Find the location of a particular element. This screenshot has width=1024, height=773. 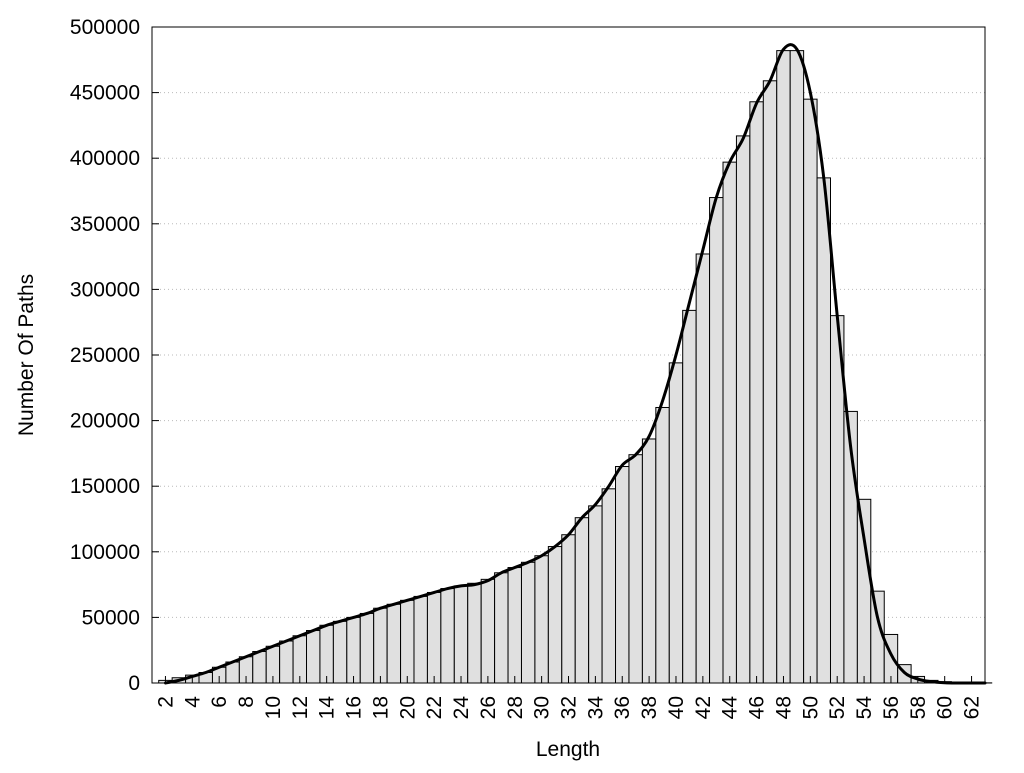

x-tick-label: 38 is located at coordinates (649, 707).